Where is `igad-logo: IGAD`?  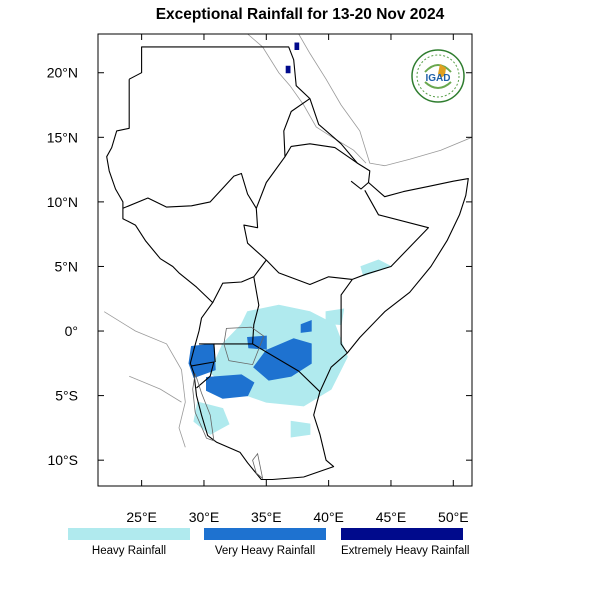
igad-logo: IGAD is located at coordinates (438, 76).